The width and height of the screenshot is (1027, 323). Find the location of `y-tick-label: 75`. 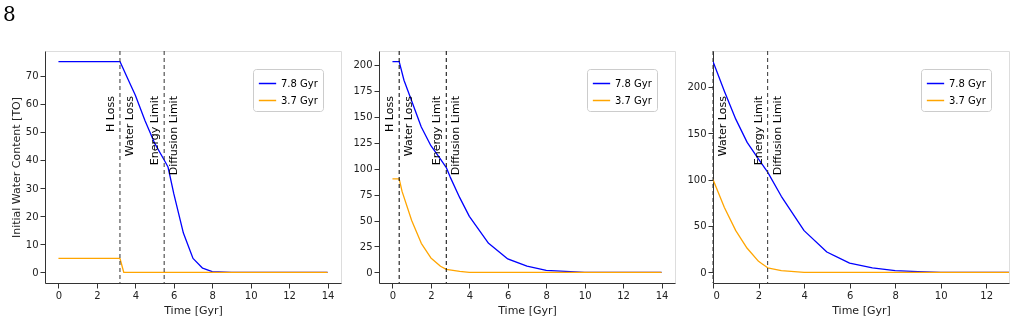

y-tick-label: 75 is located at coordinates (366, 195).